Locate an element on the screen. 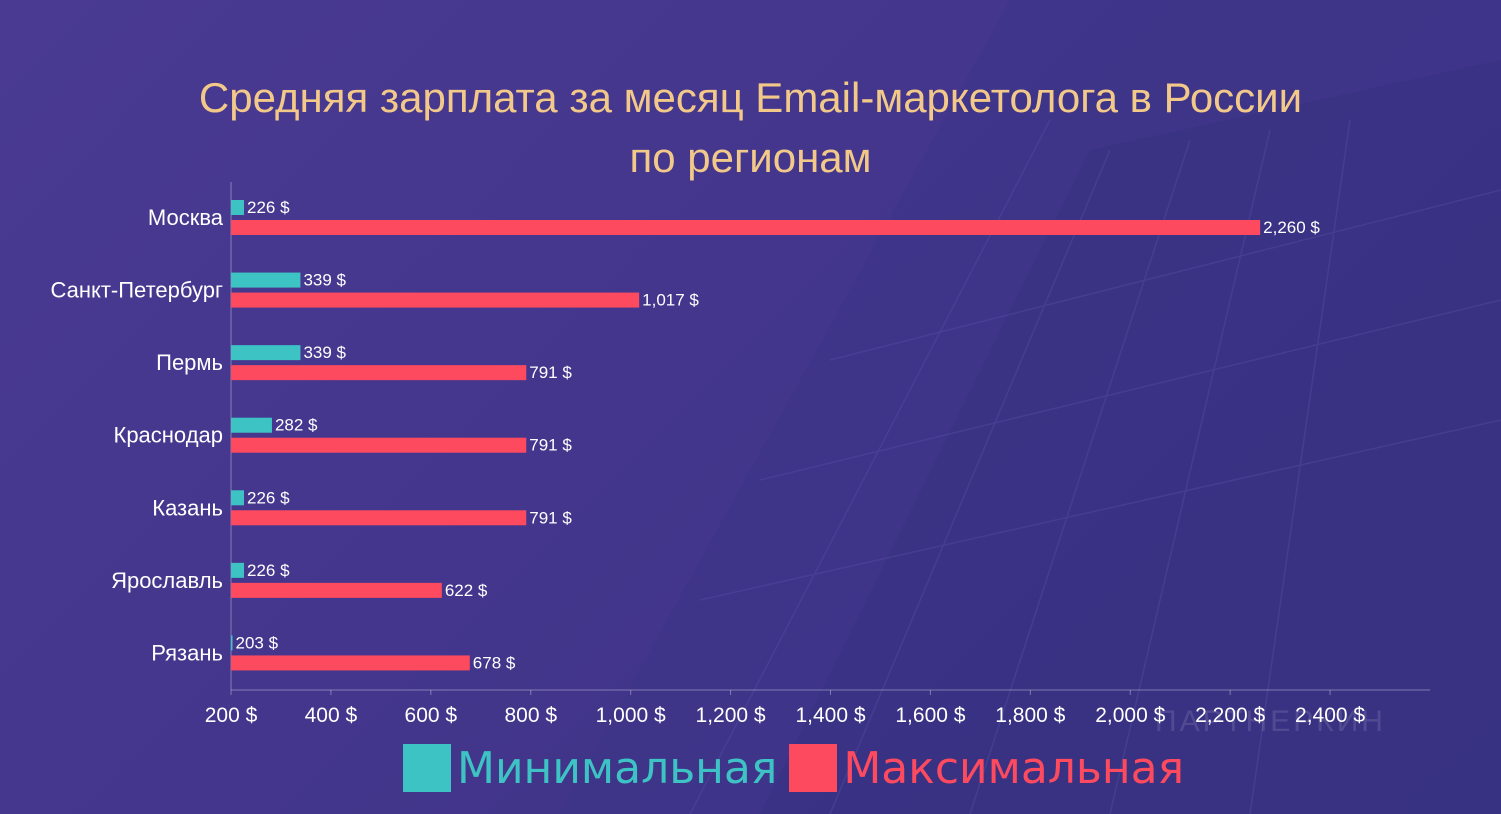 The image size is (1501, 814). x-tick-label: 2,200 $ is located at coordinates (1230, 715).